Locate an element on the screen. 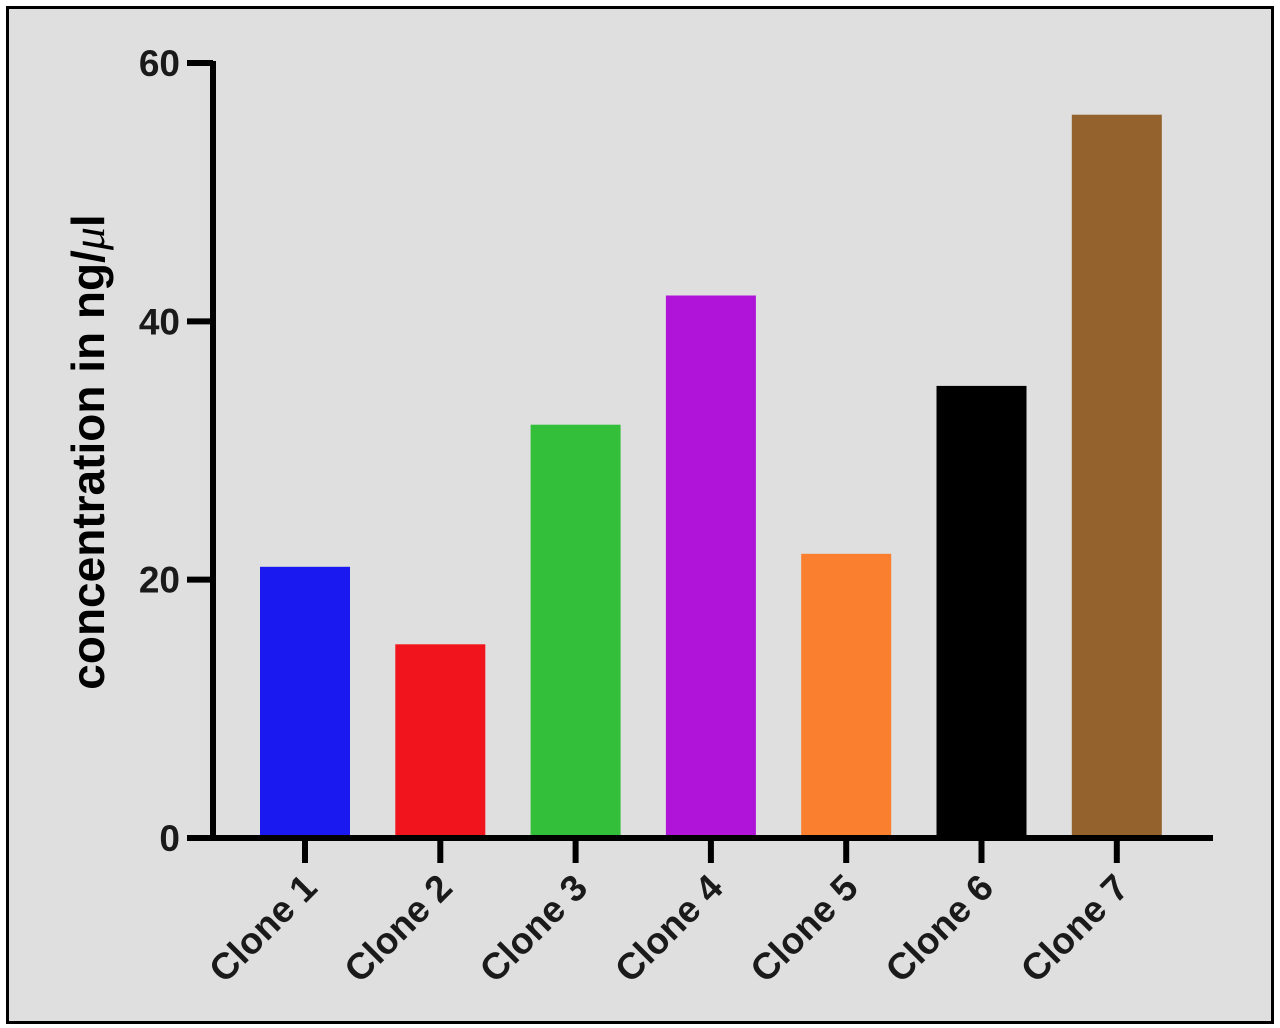  y-axis-title: concentration in ng/μl is located at coordinates (88, 451).